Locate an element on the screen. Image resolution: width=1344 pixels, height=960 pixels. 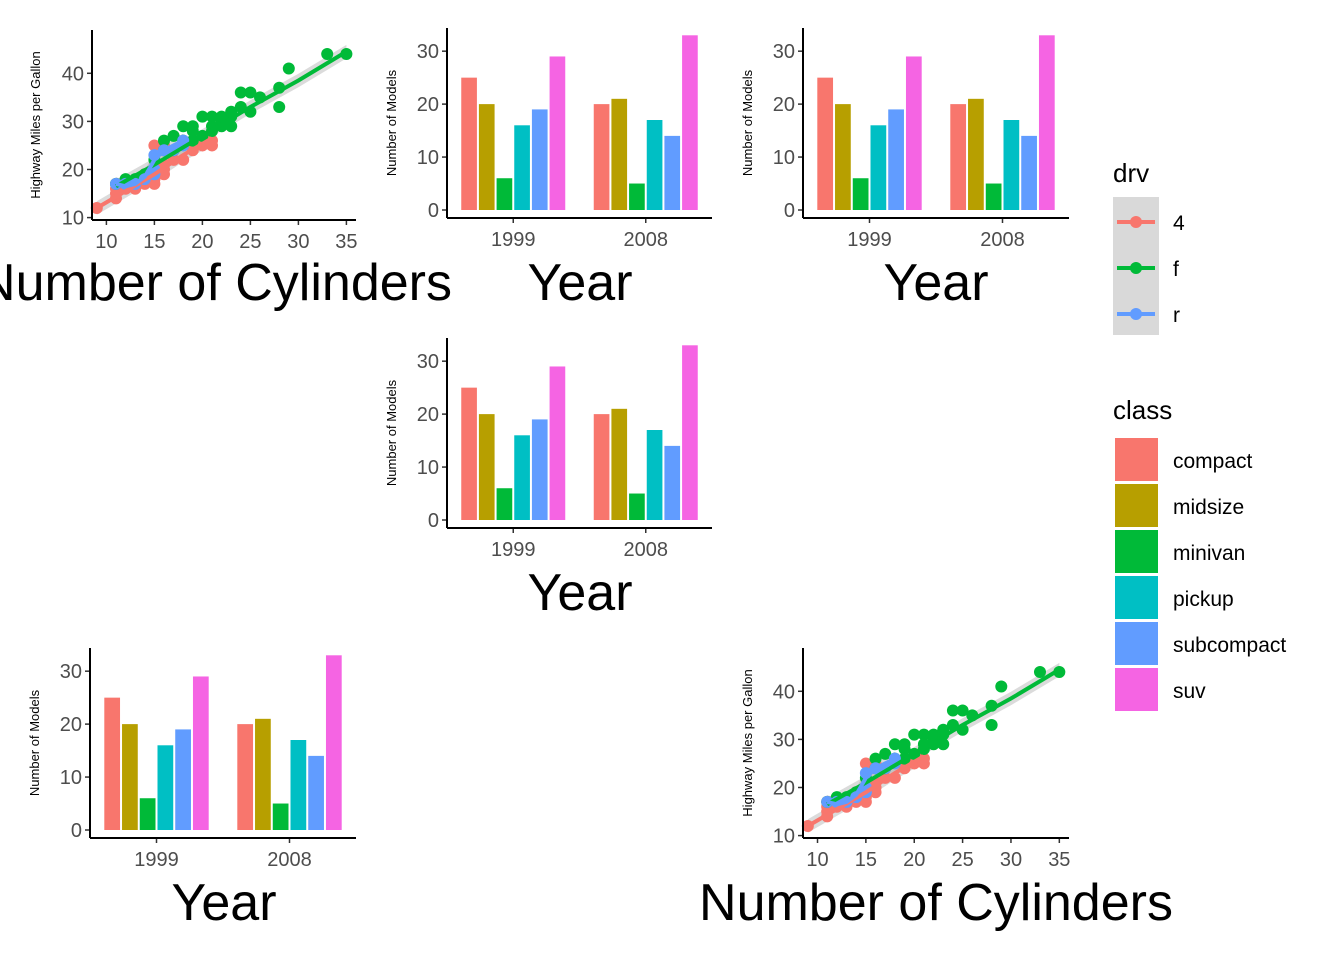
legend-class-label-minivan: minivan is located at coordinates (1209, 553).